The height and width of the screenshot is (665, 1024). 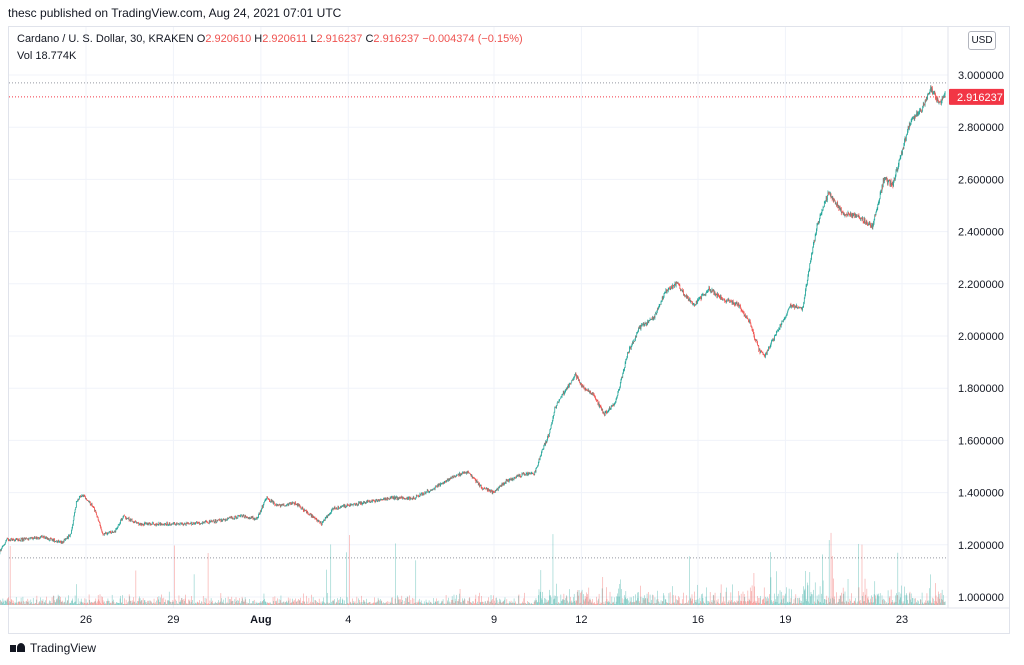 What do you see at coordinates (17, 648) in the screenshot?
I see `tradingview-logo-icon` at bounding box center [17, 648].